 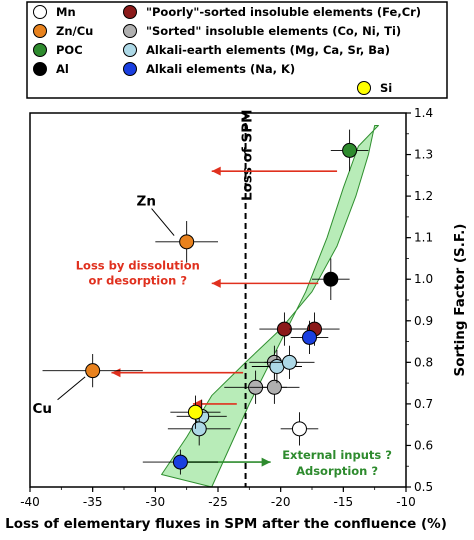 I want to click on legend-label-0: Mn, so click(x=66, y=12).